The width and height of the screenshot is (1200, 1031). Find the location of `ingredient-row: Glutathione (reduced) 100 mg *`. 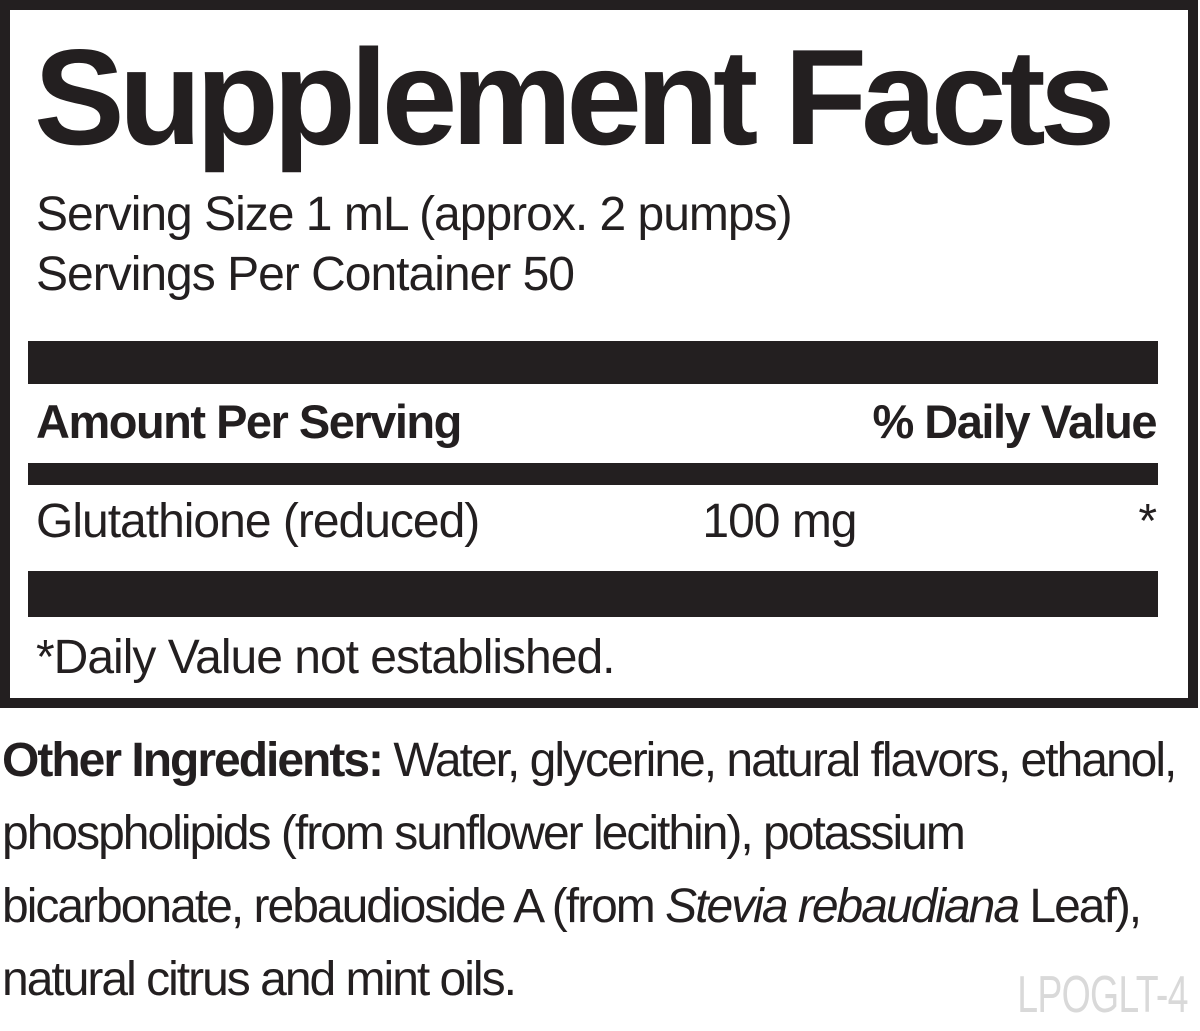

ingredient-row: Glutathione (reduced) 100 mg * is located at coordinates (593, 522).